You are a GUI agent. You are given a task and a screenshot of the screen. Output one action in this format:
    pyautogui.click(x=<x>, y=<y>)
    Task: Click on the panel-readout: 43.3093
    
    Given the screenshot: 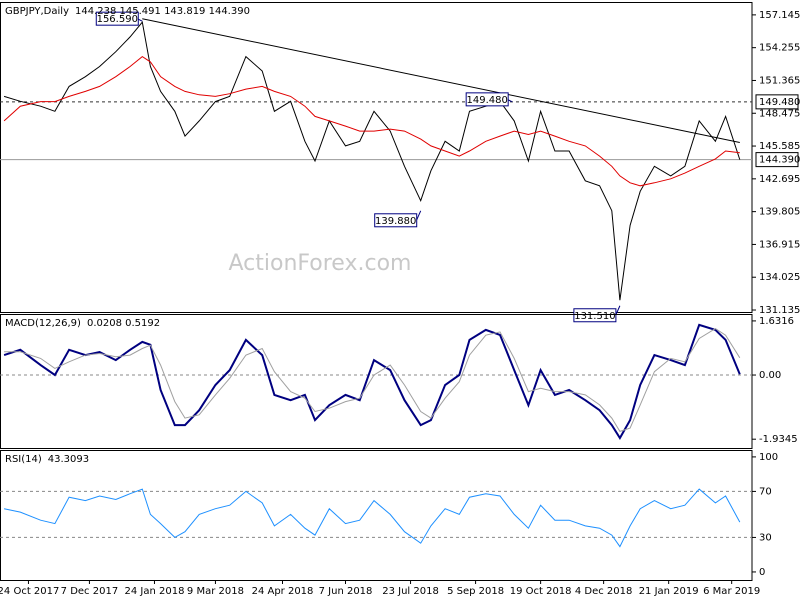 What is the action you would take?
    pyautogui.click(x=68, y=459)
    